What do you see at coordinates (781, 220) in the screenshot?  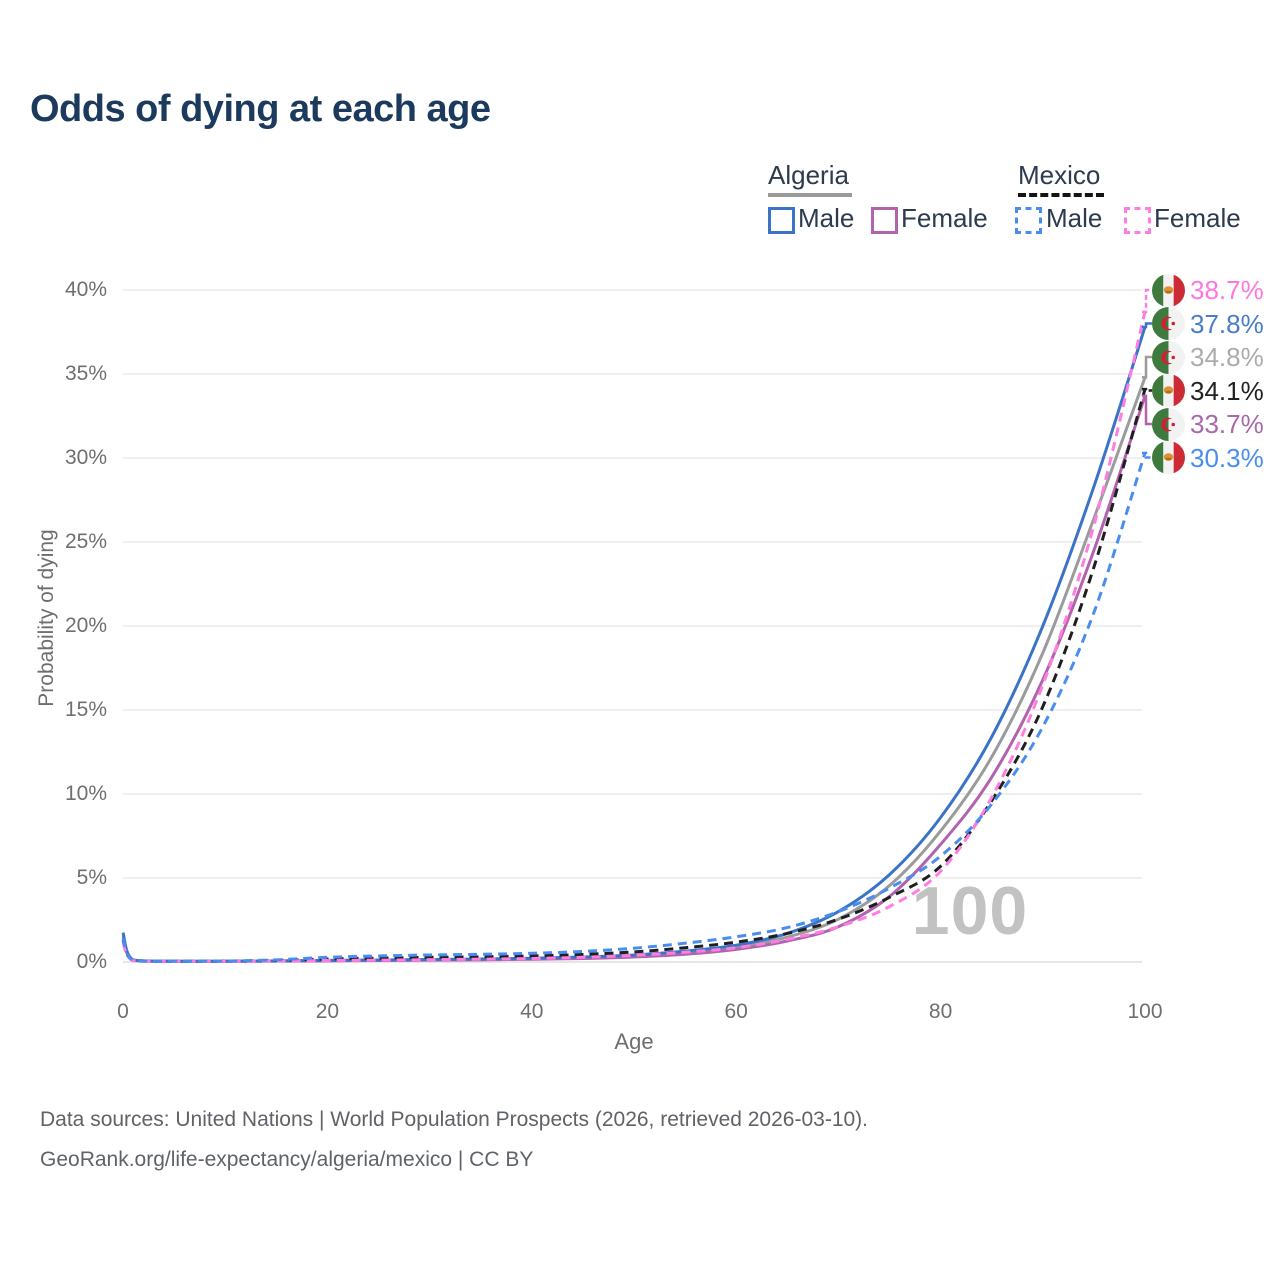 I see `legend-swatch-algeria-male` at bounding box center [781, 220].